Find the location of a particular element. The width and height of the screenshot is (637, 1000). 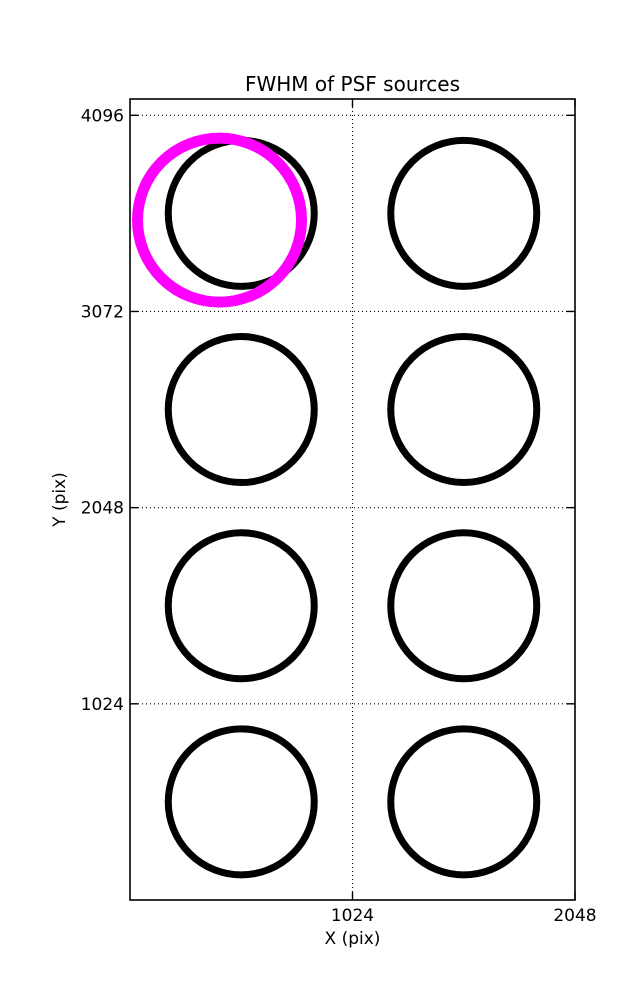

x-axis-label: X (pix) is located at coordinates (353, 939).